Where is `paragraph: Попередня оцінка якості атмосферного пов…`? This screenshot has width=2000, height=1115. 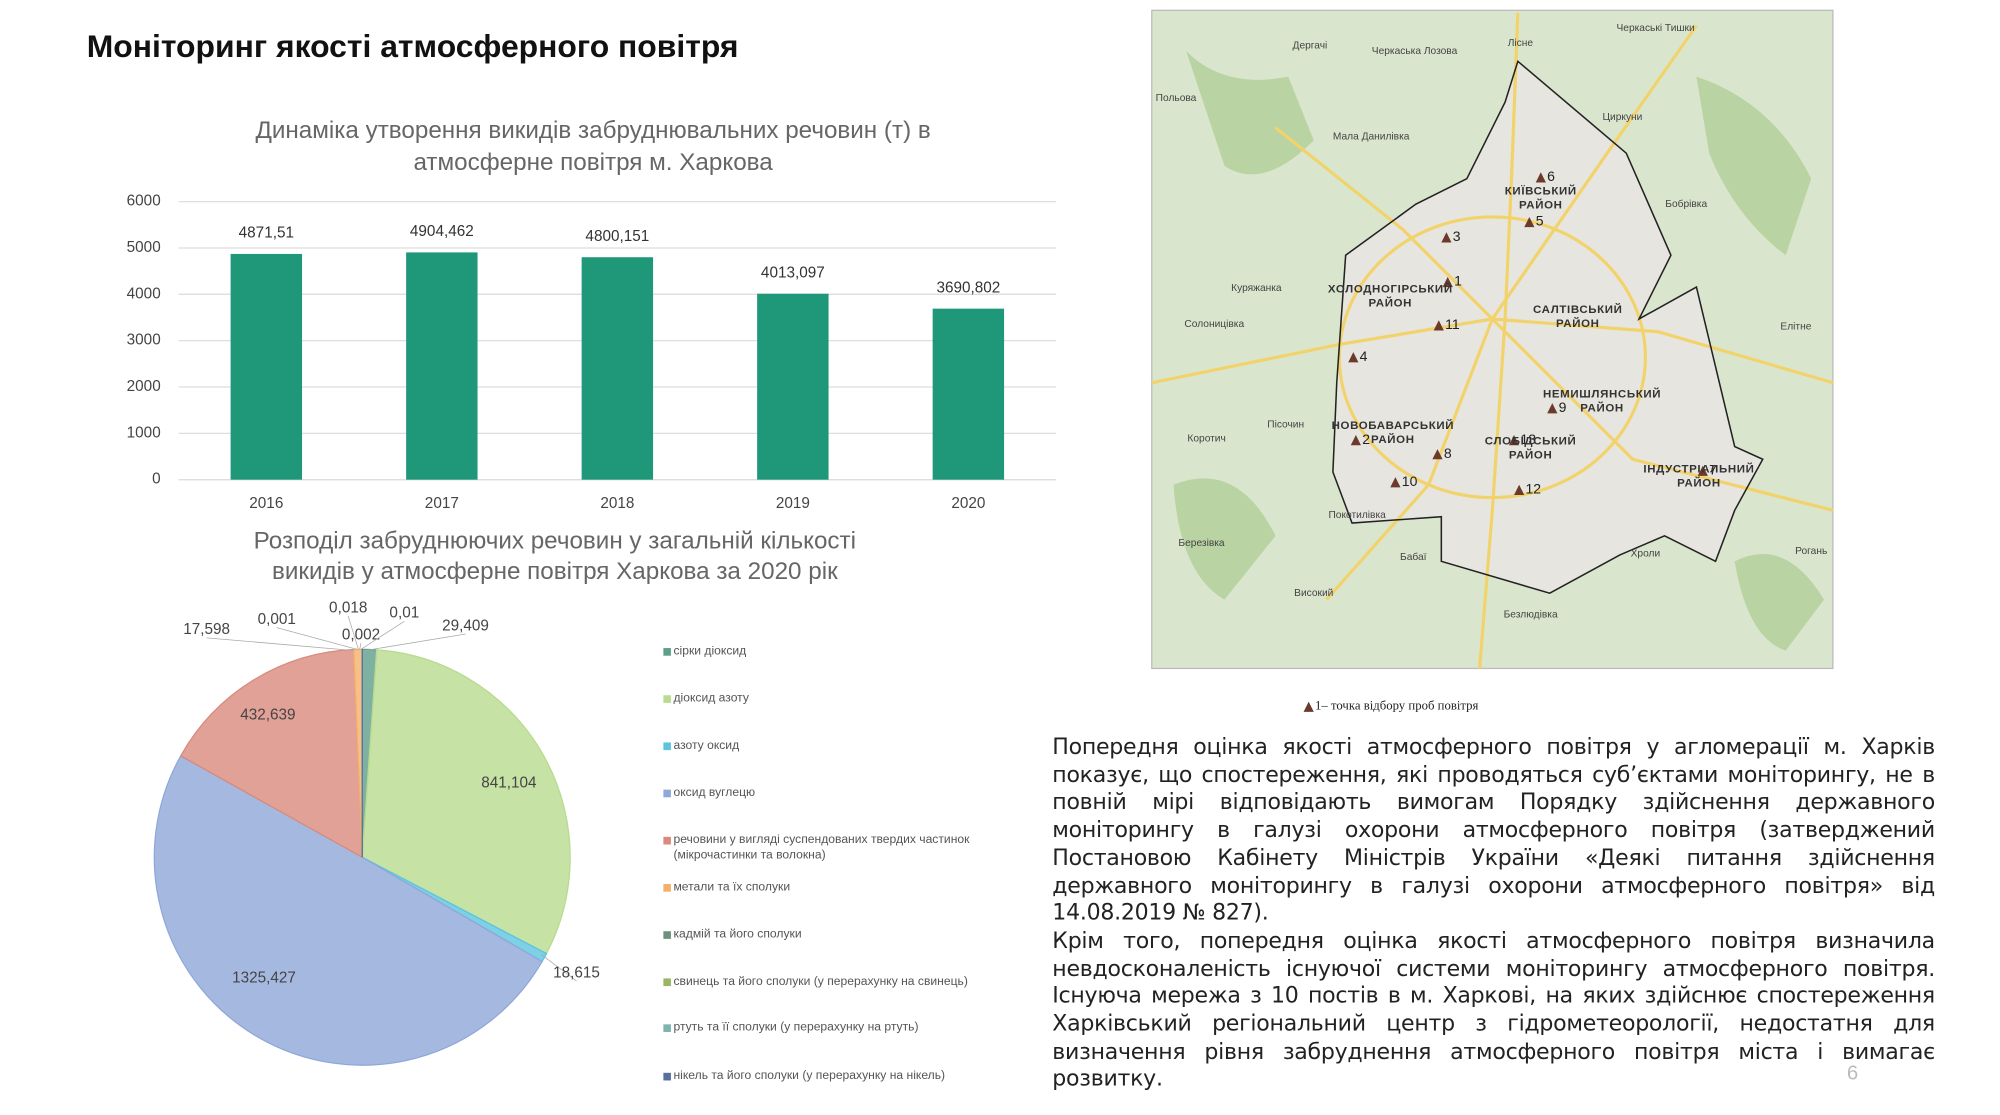
paragraph: Попередня оцінка якості атмосферного пов… is located at coordinates (1493, 830).